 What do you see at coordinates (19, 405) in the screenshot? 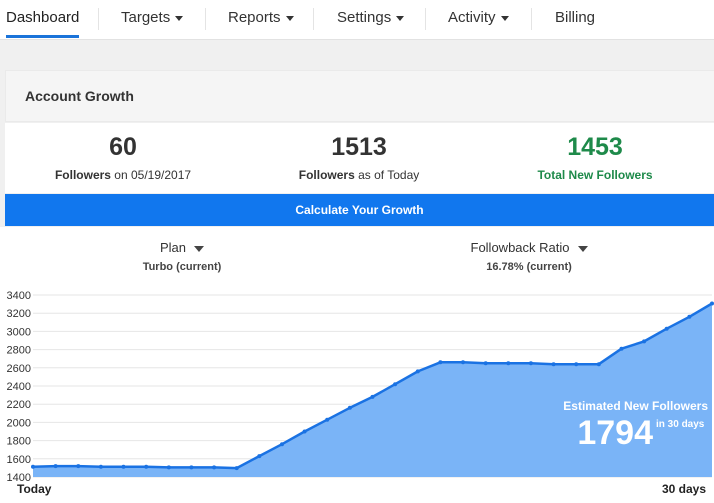
I see `y-tick-label: 2200` at bounding box center [19, 405].